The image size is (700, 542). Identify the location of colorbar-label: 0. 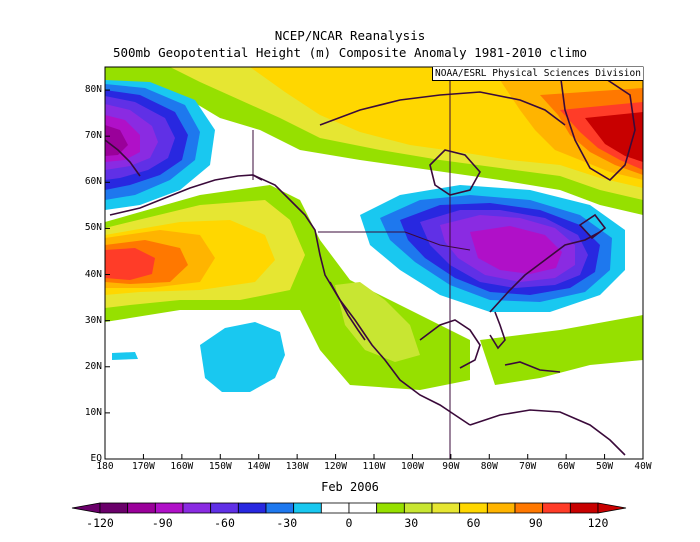
(349, 523).